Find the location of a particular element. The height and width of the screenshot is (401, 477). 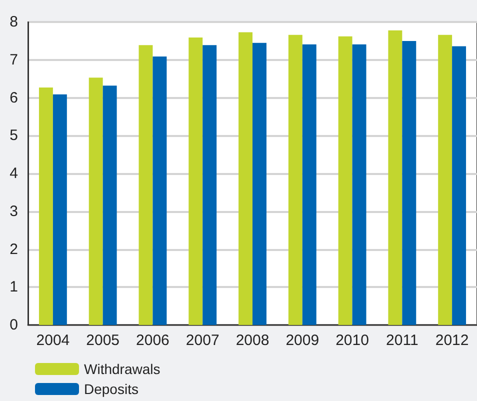

y-tick-label: 8 is located at coordinates (14, 22).